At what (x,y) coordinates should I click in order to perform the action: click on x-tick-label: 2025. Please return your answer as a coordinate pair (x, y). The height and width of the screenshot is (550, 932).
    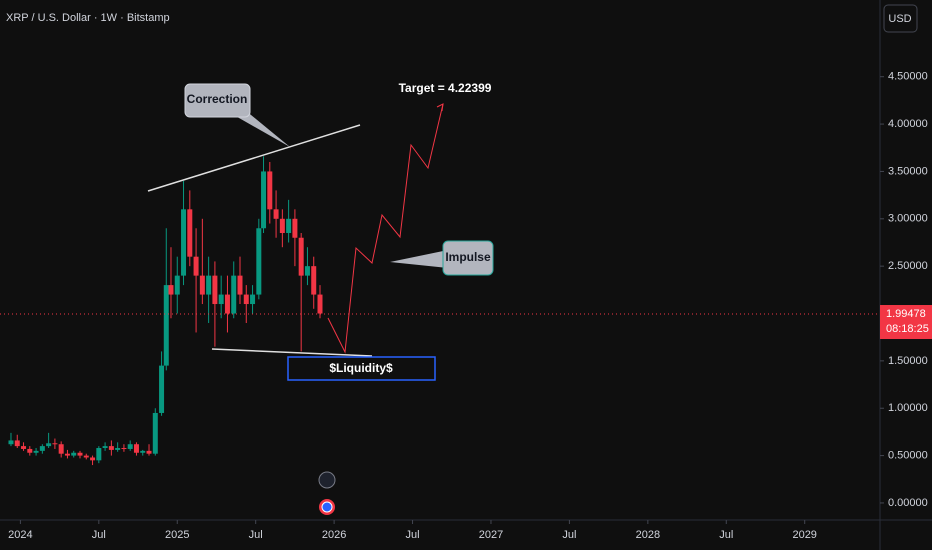
    Looking at the image, I should click on (177, 535).